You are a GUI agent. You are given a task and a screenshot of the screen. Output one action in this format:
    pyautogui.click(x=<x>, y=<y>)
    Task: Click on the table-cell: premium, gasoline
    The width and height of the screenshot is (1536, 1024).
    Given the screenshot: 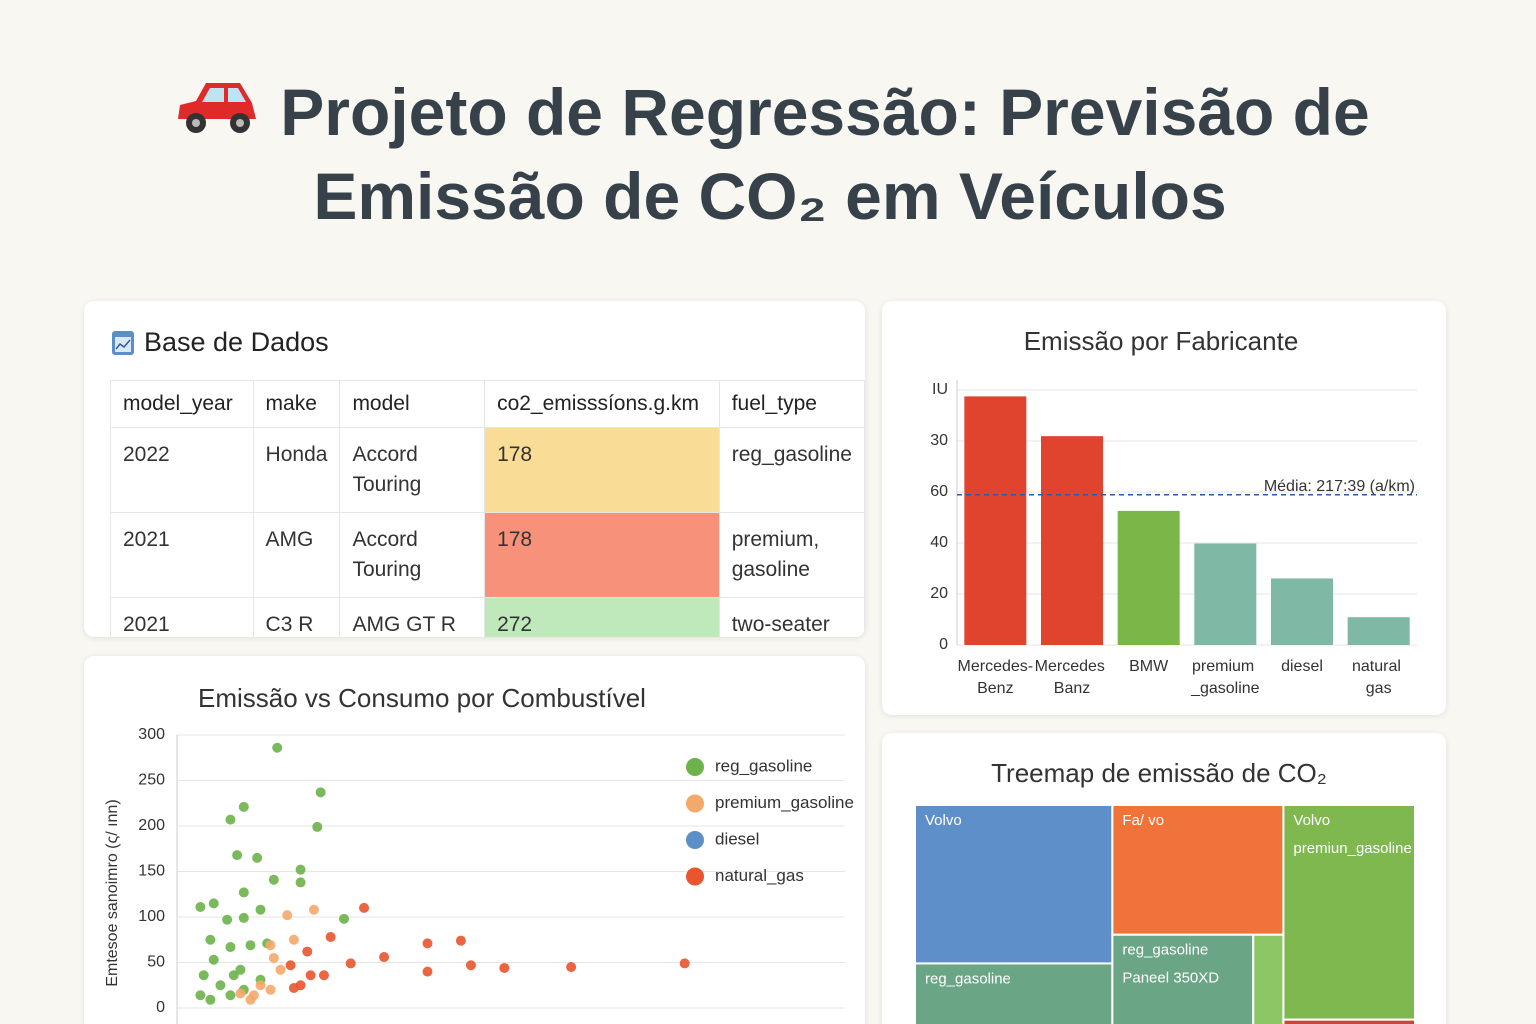 What is the action you would take?
    pyautogui.click(x=791, y=555)
    